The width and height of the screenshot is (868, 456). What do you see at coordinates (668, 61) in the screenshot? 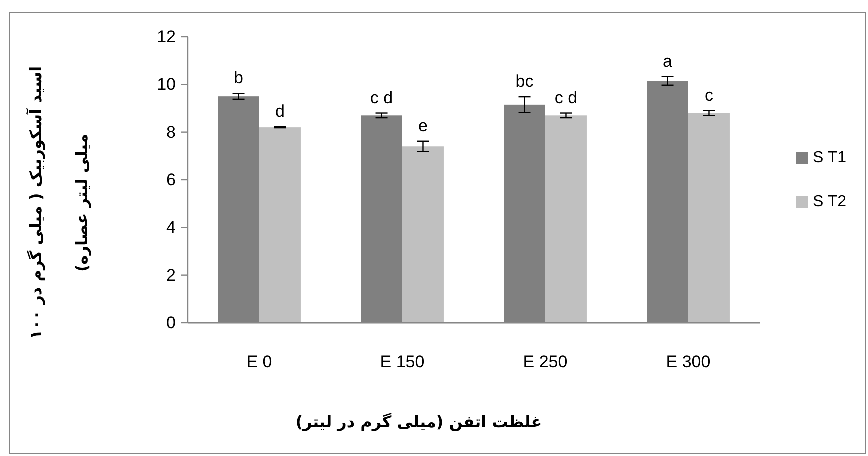
I see `data-label: a` at bounding box center [668, 61].